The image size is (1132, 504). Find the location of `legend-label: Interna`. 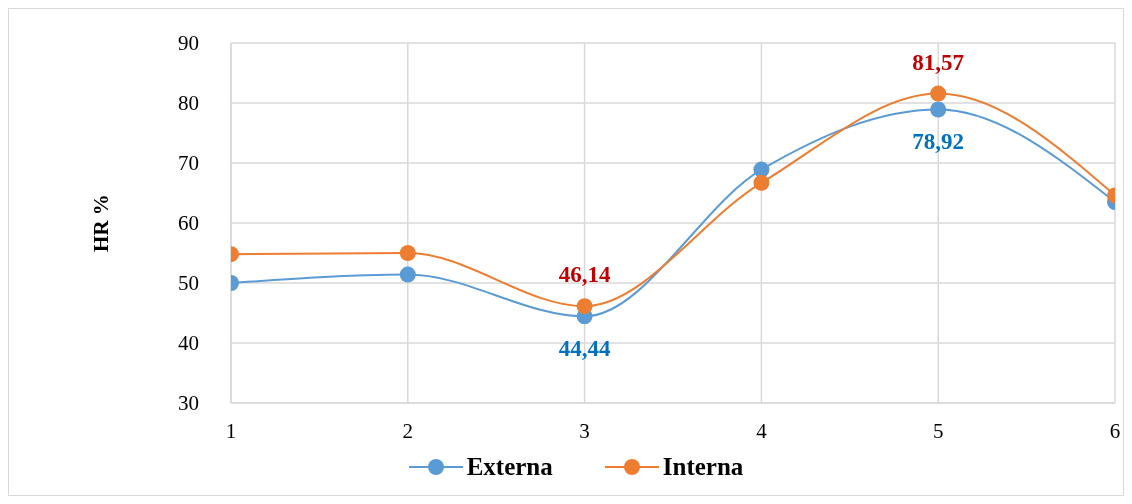

legend-label: Interna is located at coordinates (703, 467).